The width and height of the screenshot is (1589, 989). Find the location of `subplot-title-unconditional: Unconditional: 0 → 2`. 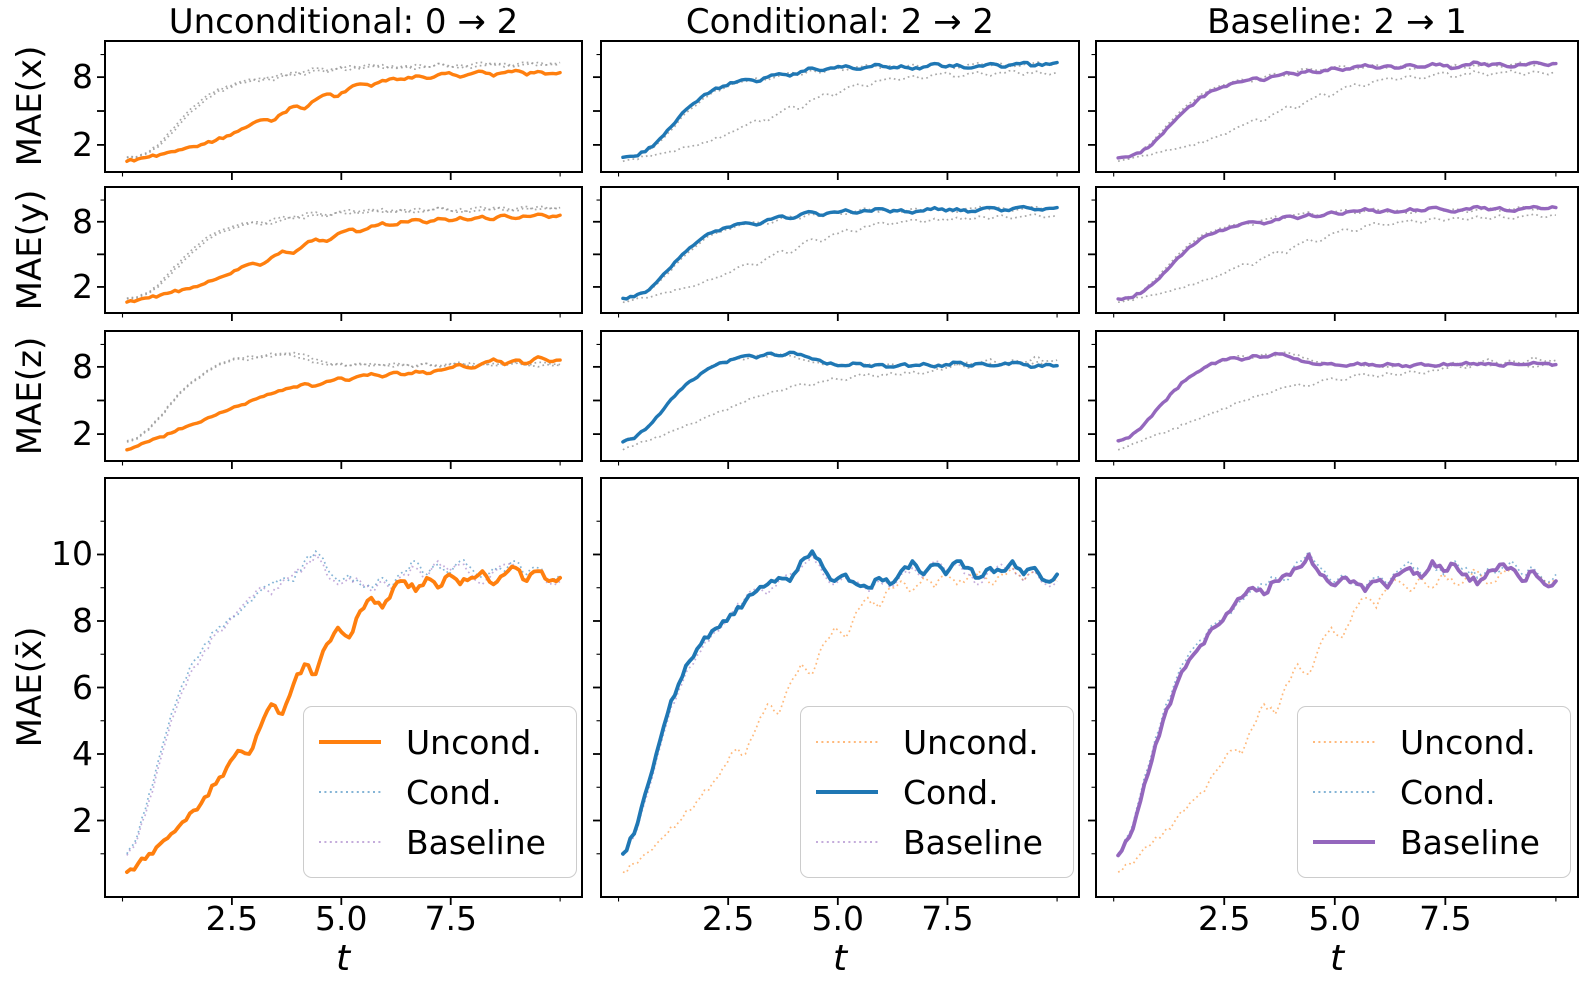

subplot-title-unconditional: Unconditional: 0 → 2 is located at coordinates (343, 22).